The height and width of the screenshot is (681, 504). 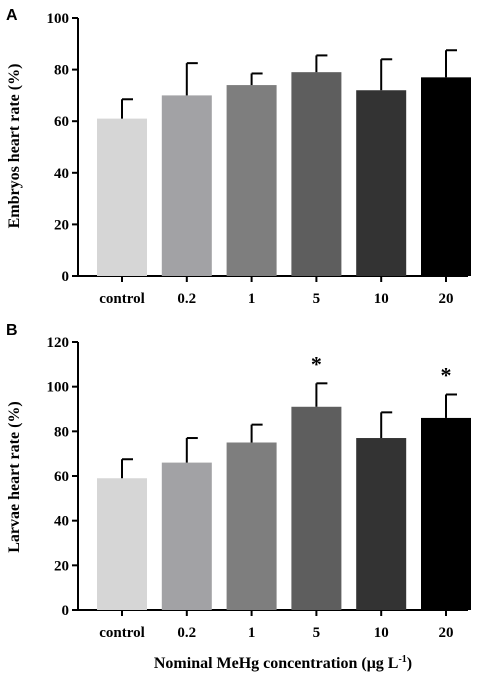 I want to click on panel-a-x-tick-label-3: 5, so click(x=317, y=299).